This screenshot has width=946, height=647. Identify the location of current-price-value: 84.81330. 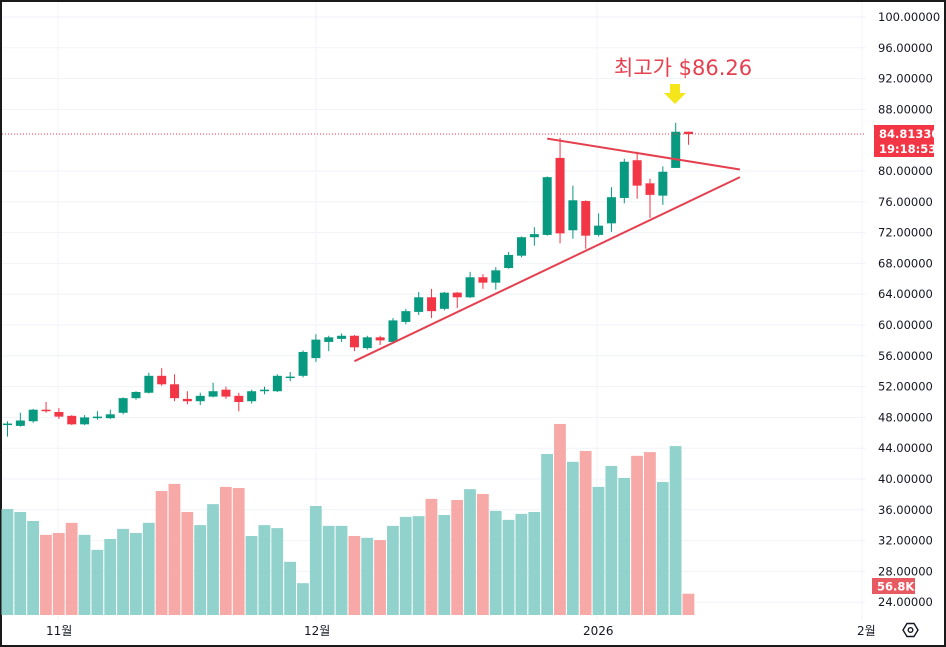
(909, 134).